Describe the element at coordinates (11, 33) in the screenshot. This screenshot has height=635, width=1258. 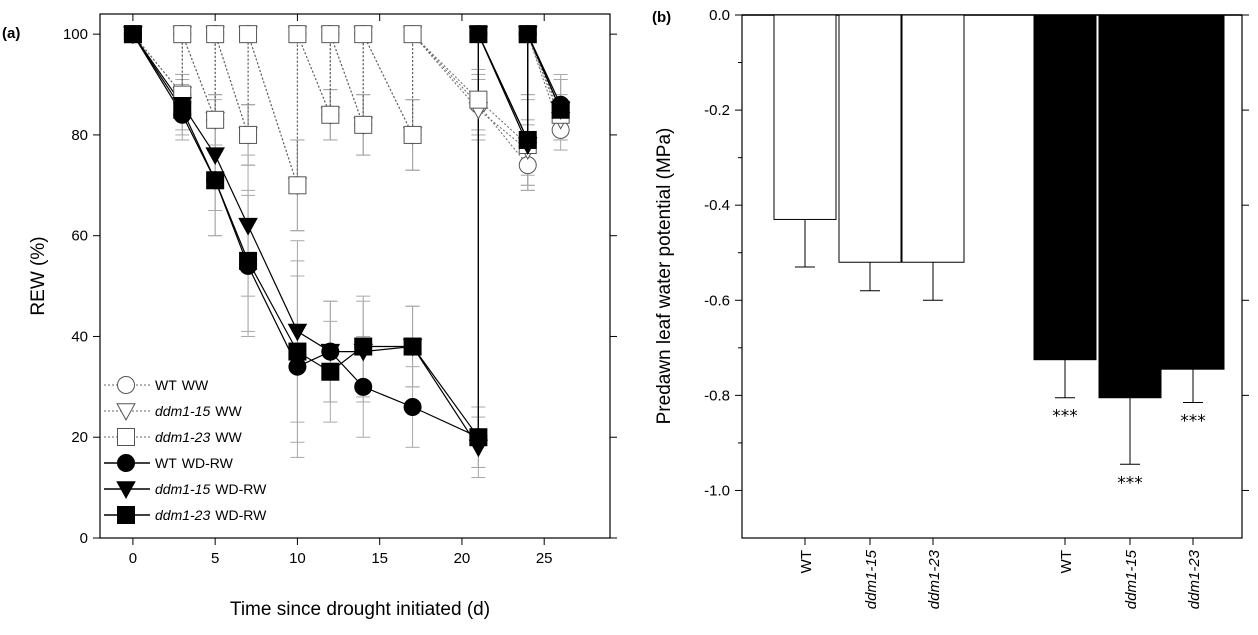
I see `panel-a-label: (a)` at that location.